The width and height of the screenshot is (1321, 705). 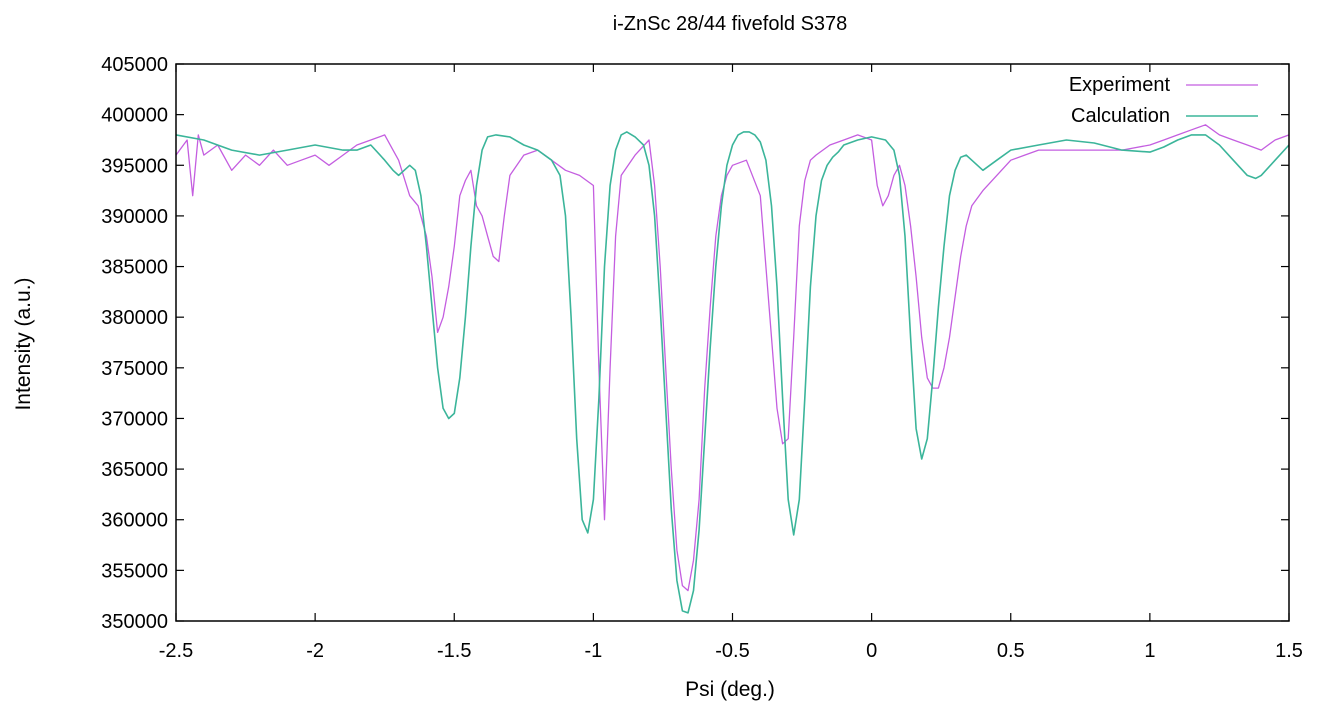 I want to click on y-tick-label: 405000, so click(x=134, y=65).